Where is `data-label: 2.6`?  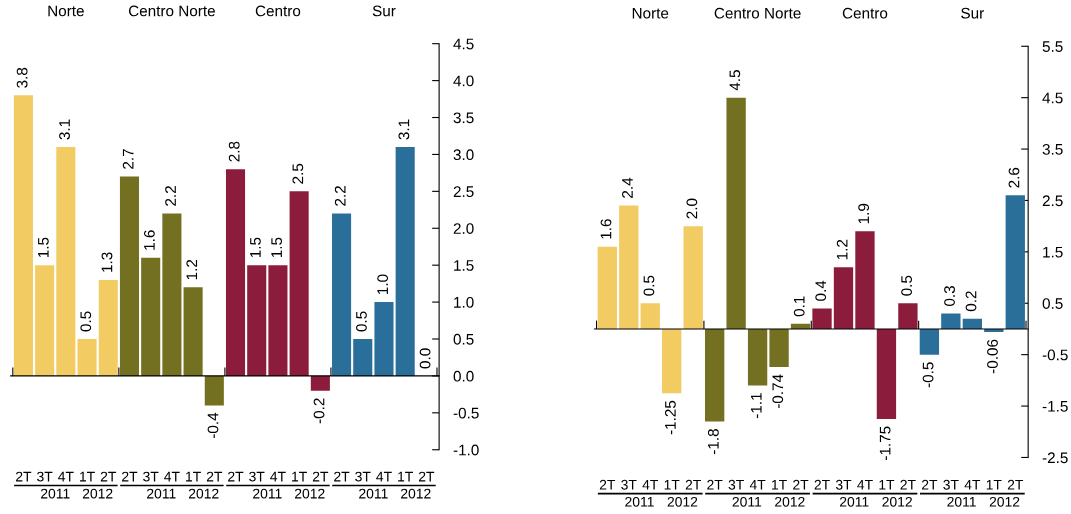
data-label: 2.6 is located at coordinates (1014, 177).